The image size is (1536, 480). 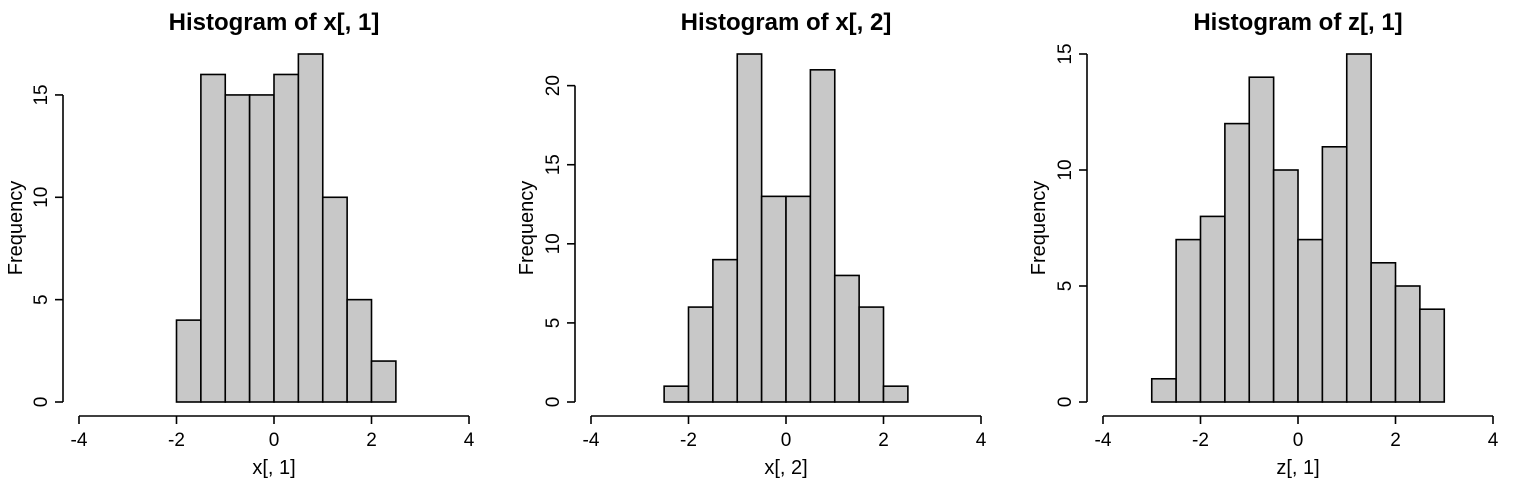 I want to click on x-axis-title: x[, 1], so click(x=273, y=468).